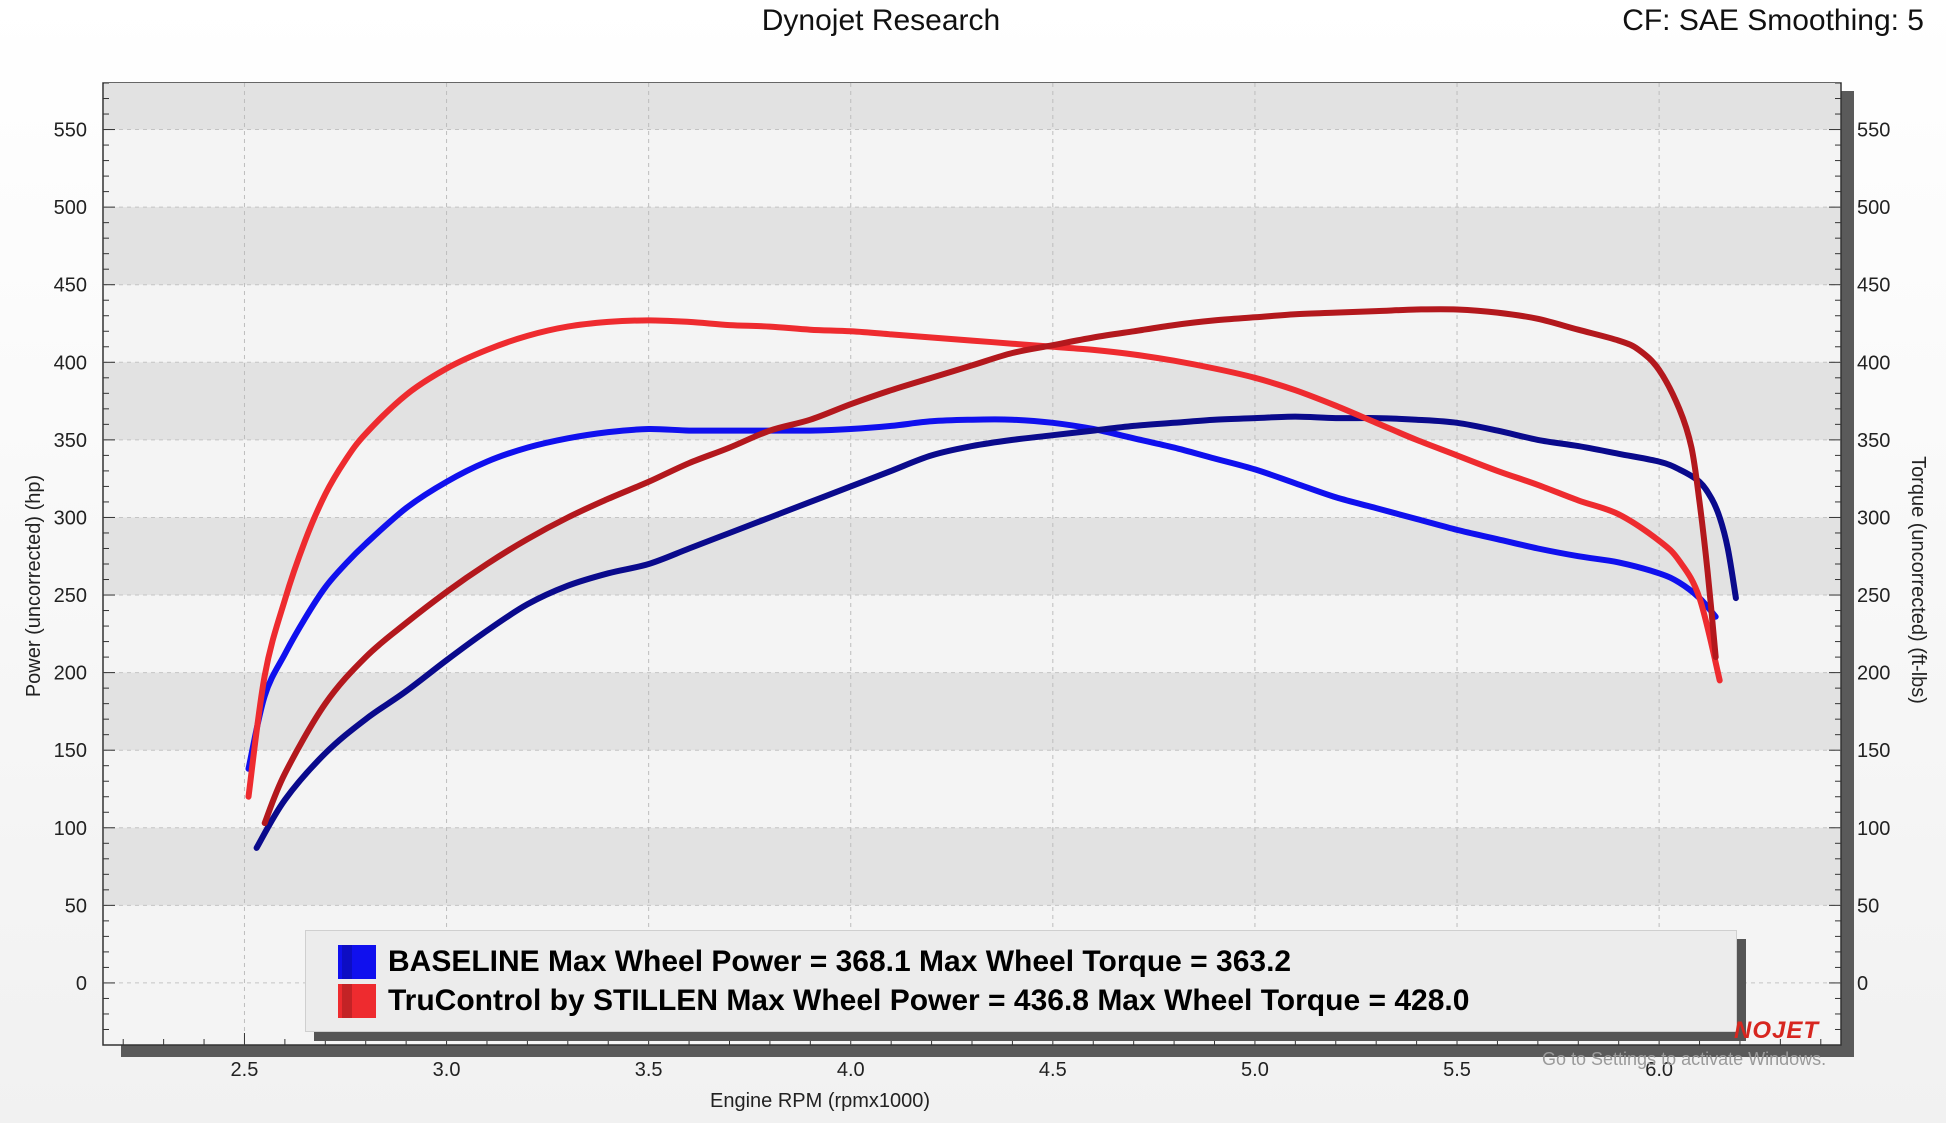 This screenshot has height=1123, width=1946. Describe the element at coordinates (1873, 441) in the screenshot. I see `y2-tick-label: 350` at that location.